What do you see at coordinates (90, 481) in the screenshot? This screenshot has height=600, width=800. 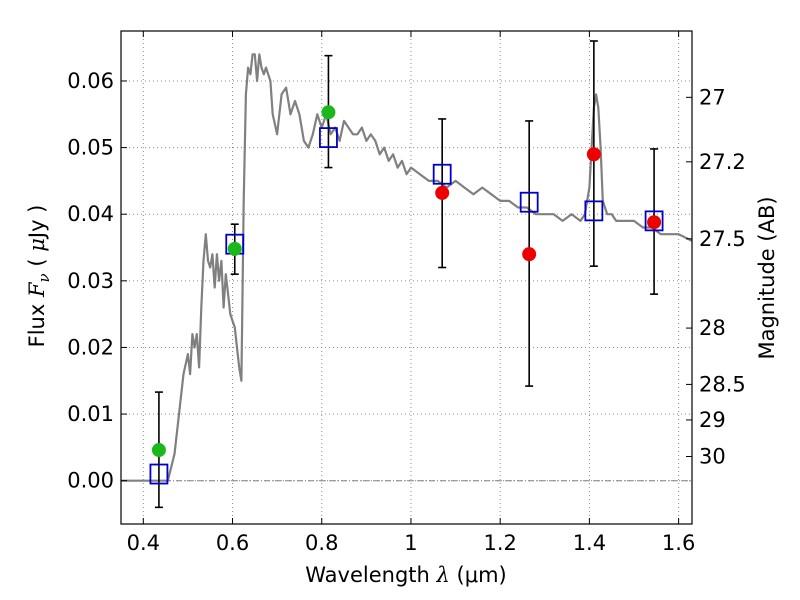 I see `y-tick-label: 0.00` at bounding box center [90, 481].